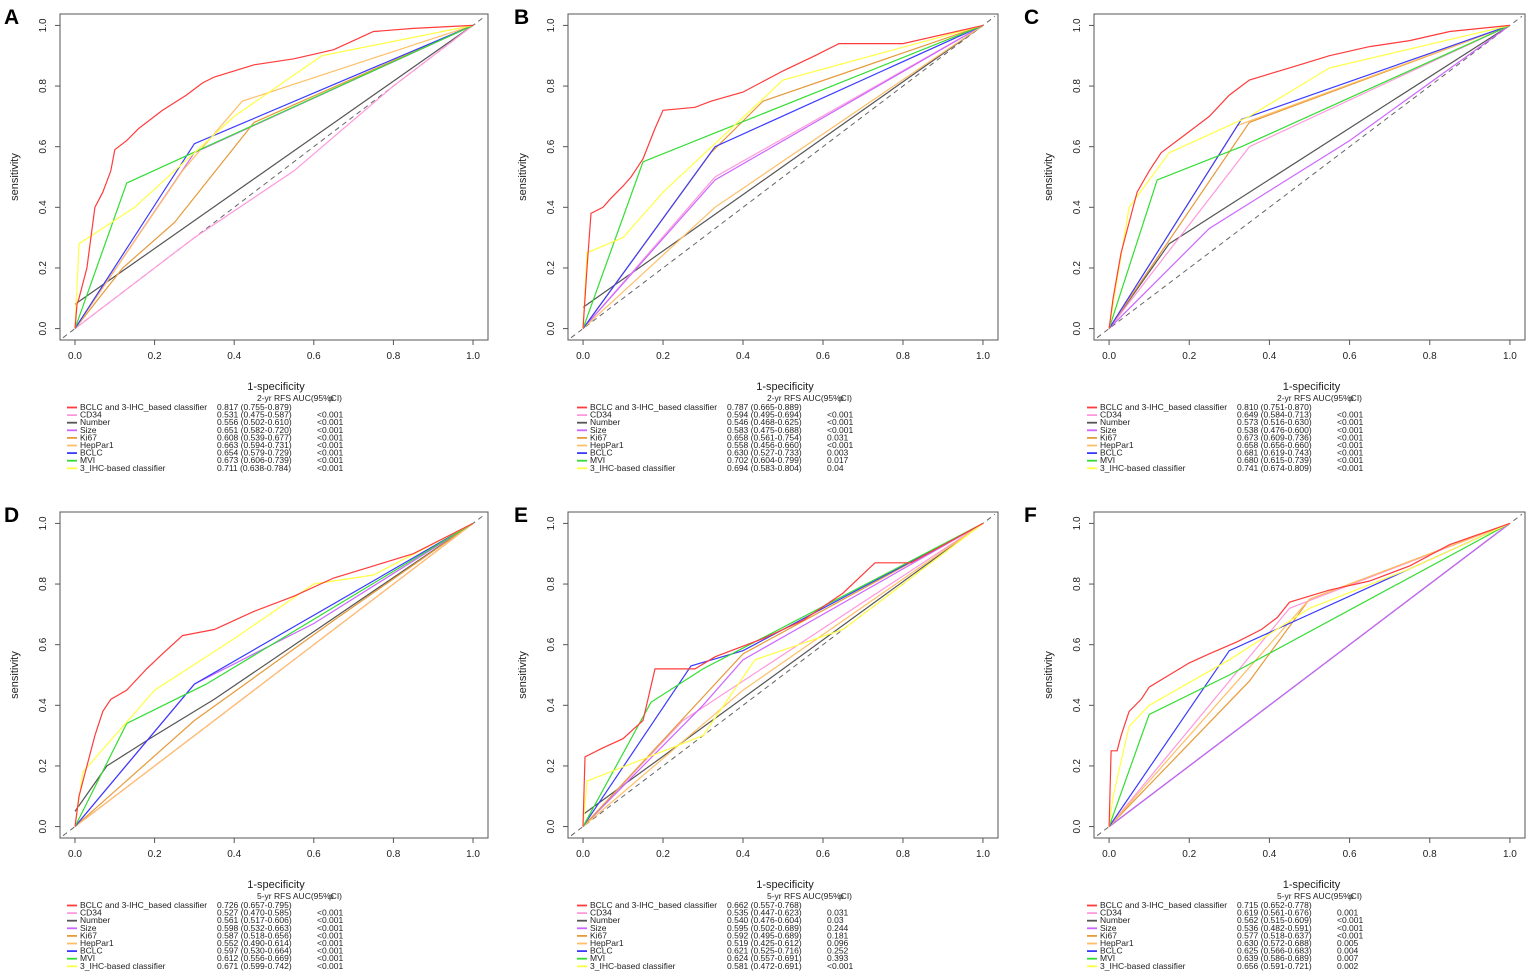 Image resolution: width=1528 pixels, height=974 pixels. I want to click on legend-auc: 0.662 (0.557-0.768), so click(764, 905).